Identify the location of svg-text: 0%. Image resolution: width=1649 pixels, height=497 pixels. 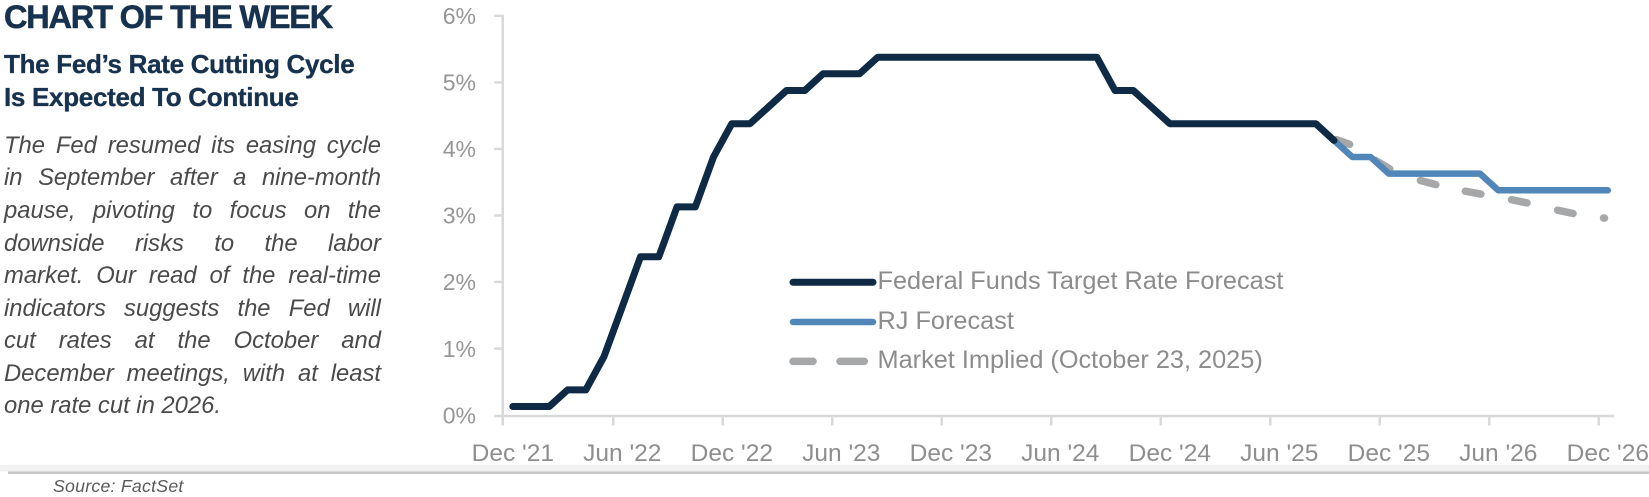
(459, 415).